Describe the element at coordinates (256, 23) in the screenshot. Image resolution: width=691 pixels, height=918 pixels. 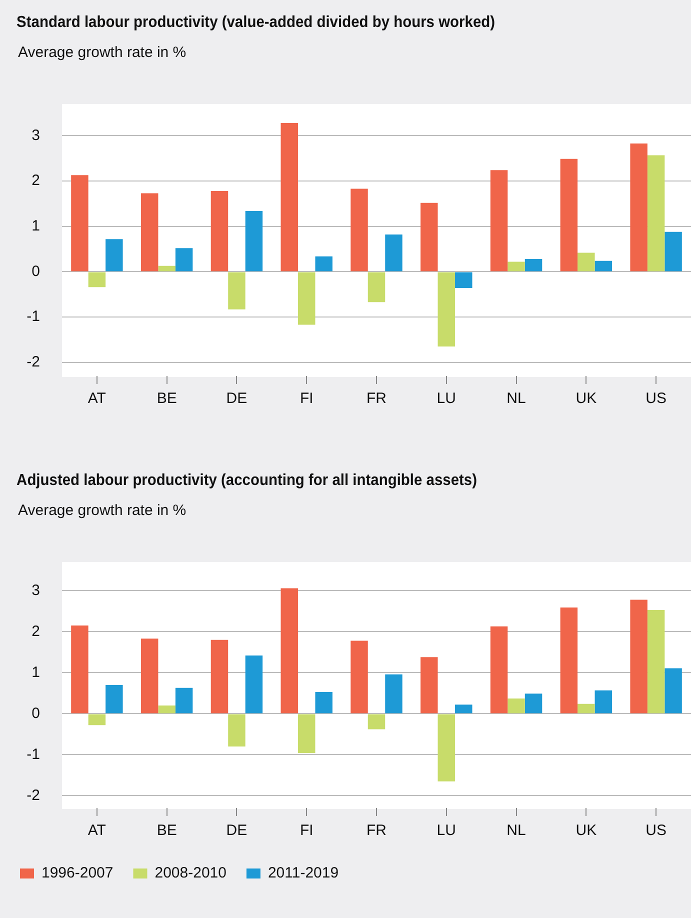
I see `chart-title: Standard labour productivity (value-added divided by hours worked)` at that location.